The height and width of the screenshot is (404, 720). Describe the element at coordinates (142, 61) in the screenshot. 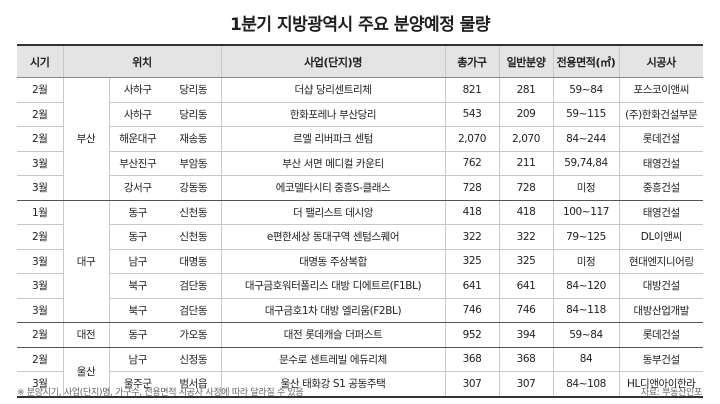

I see `header-location: 위치` at that location.